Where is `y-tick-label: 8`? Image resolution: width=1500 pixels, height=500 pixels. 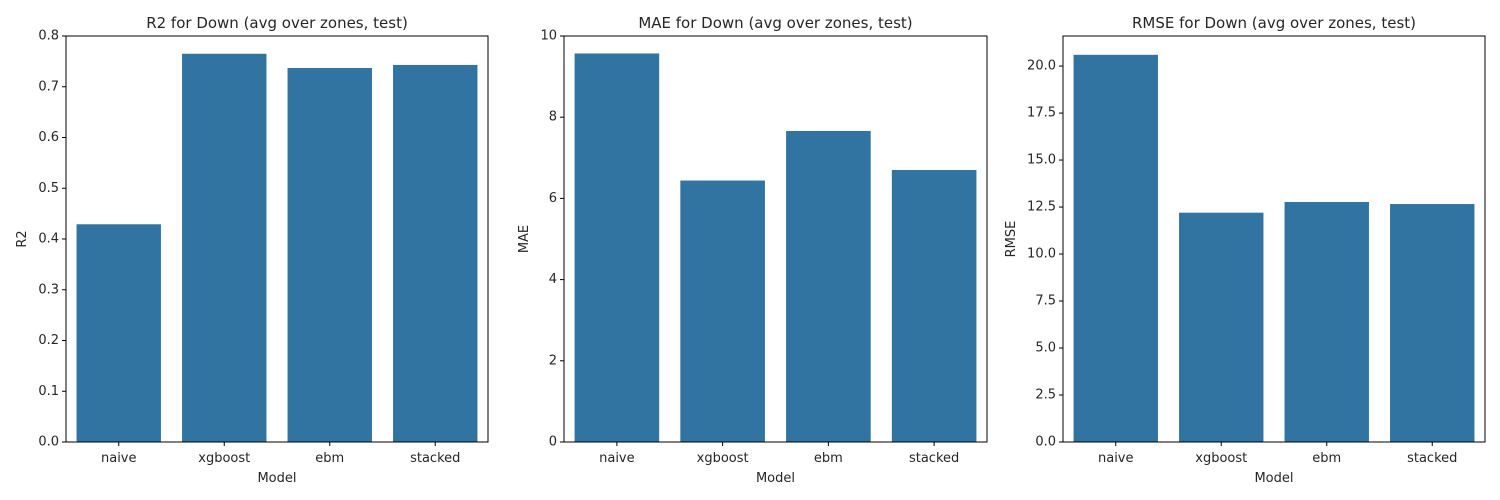
y-tick-label: 8 is located at coordinates (553, 117).